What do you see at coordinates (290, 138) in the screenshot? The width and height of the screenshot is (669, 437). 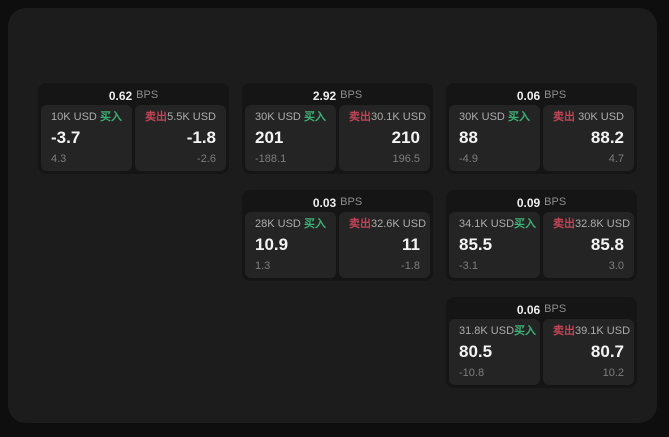 I see `buy-tile: 30K USD 买入 201 -188.1` at bounding box center [290, 138].